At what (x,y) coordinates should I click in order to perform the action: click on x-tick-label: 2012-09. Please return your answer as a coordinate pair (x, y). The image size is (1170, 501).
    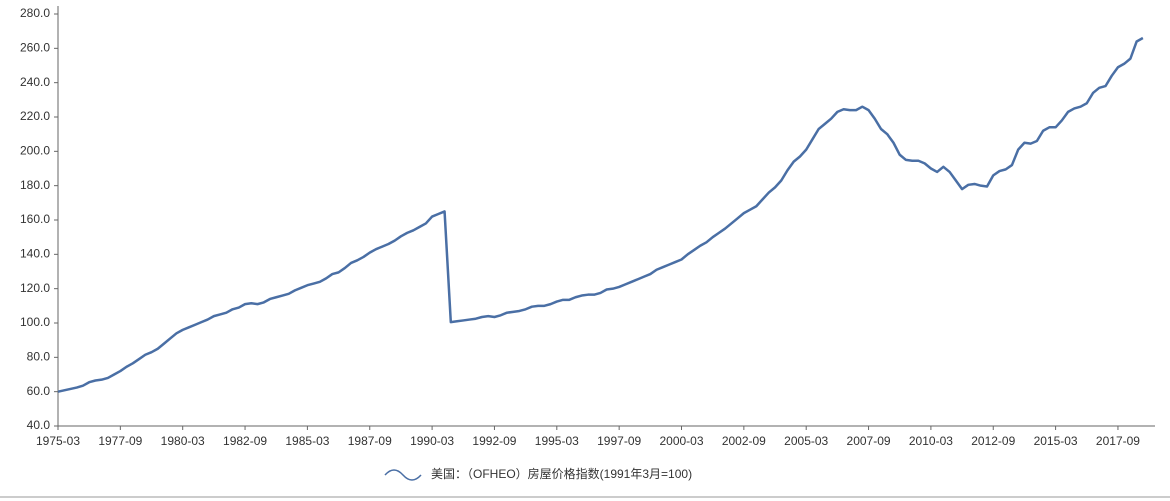
    Looking at the image, I should click on (993, 441).